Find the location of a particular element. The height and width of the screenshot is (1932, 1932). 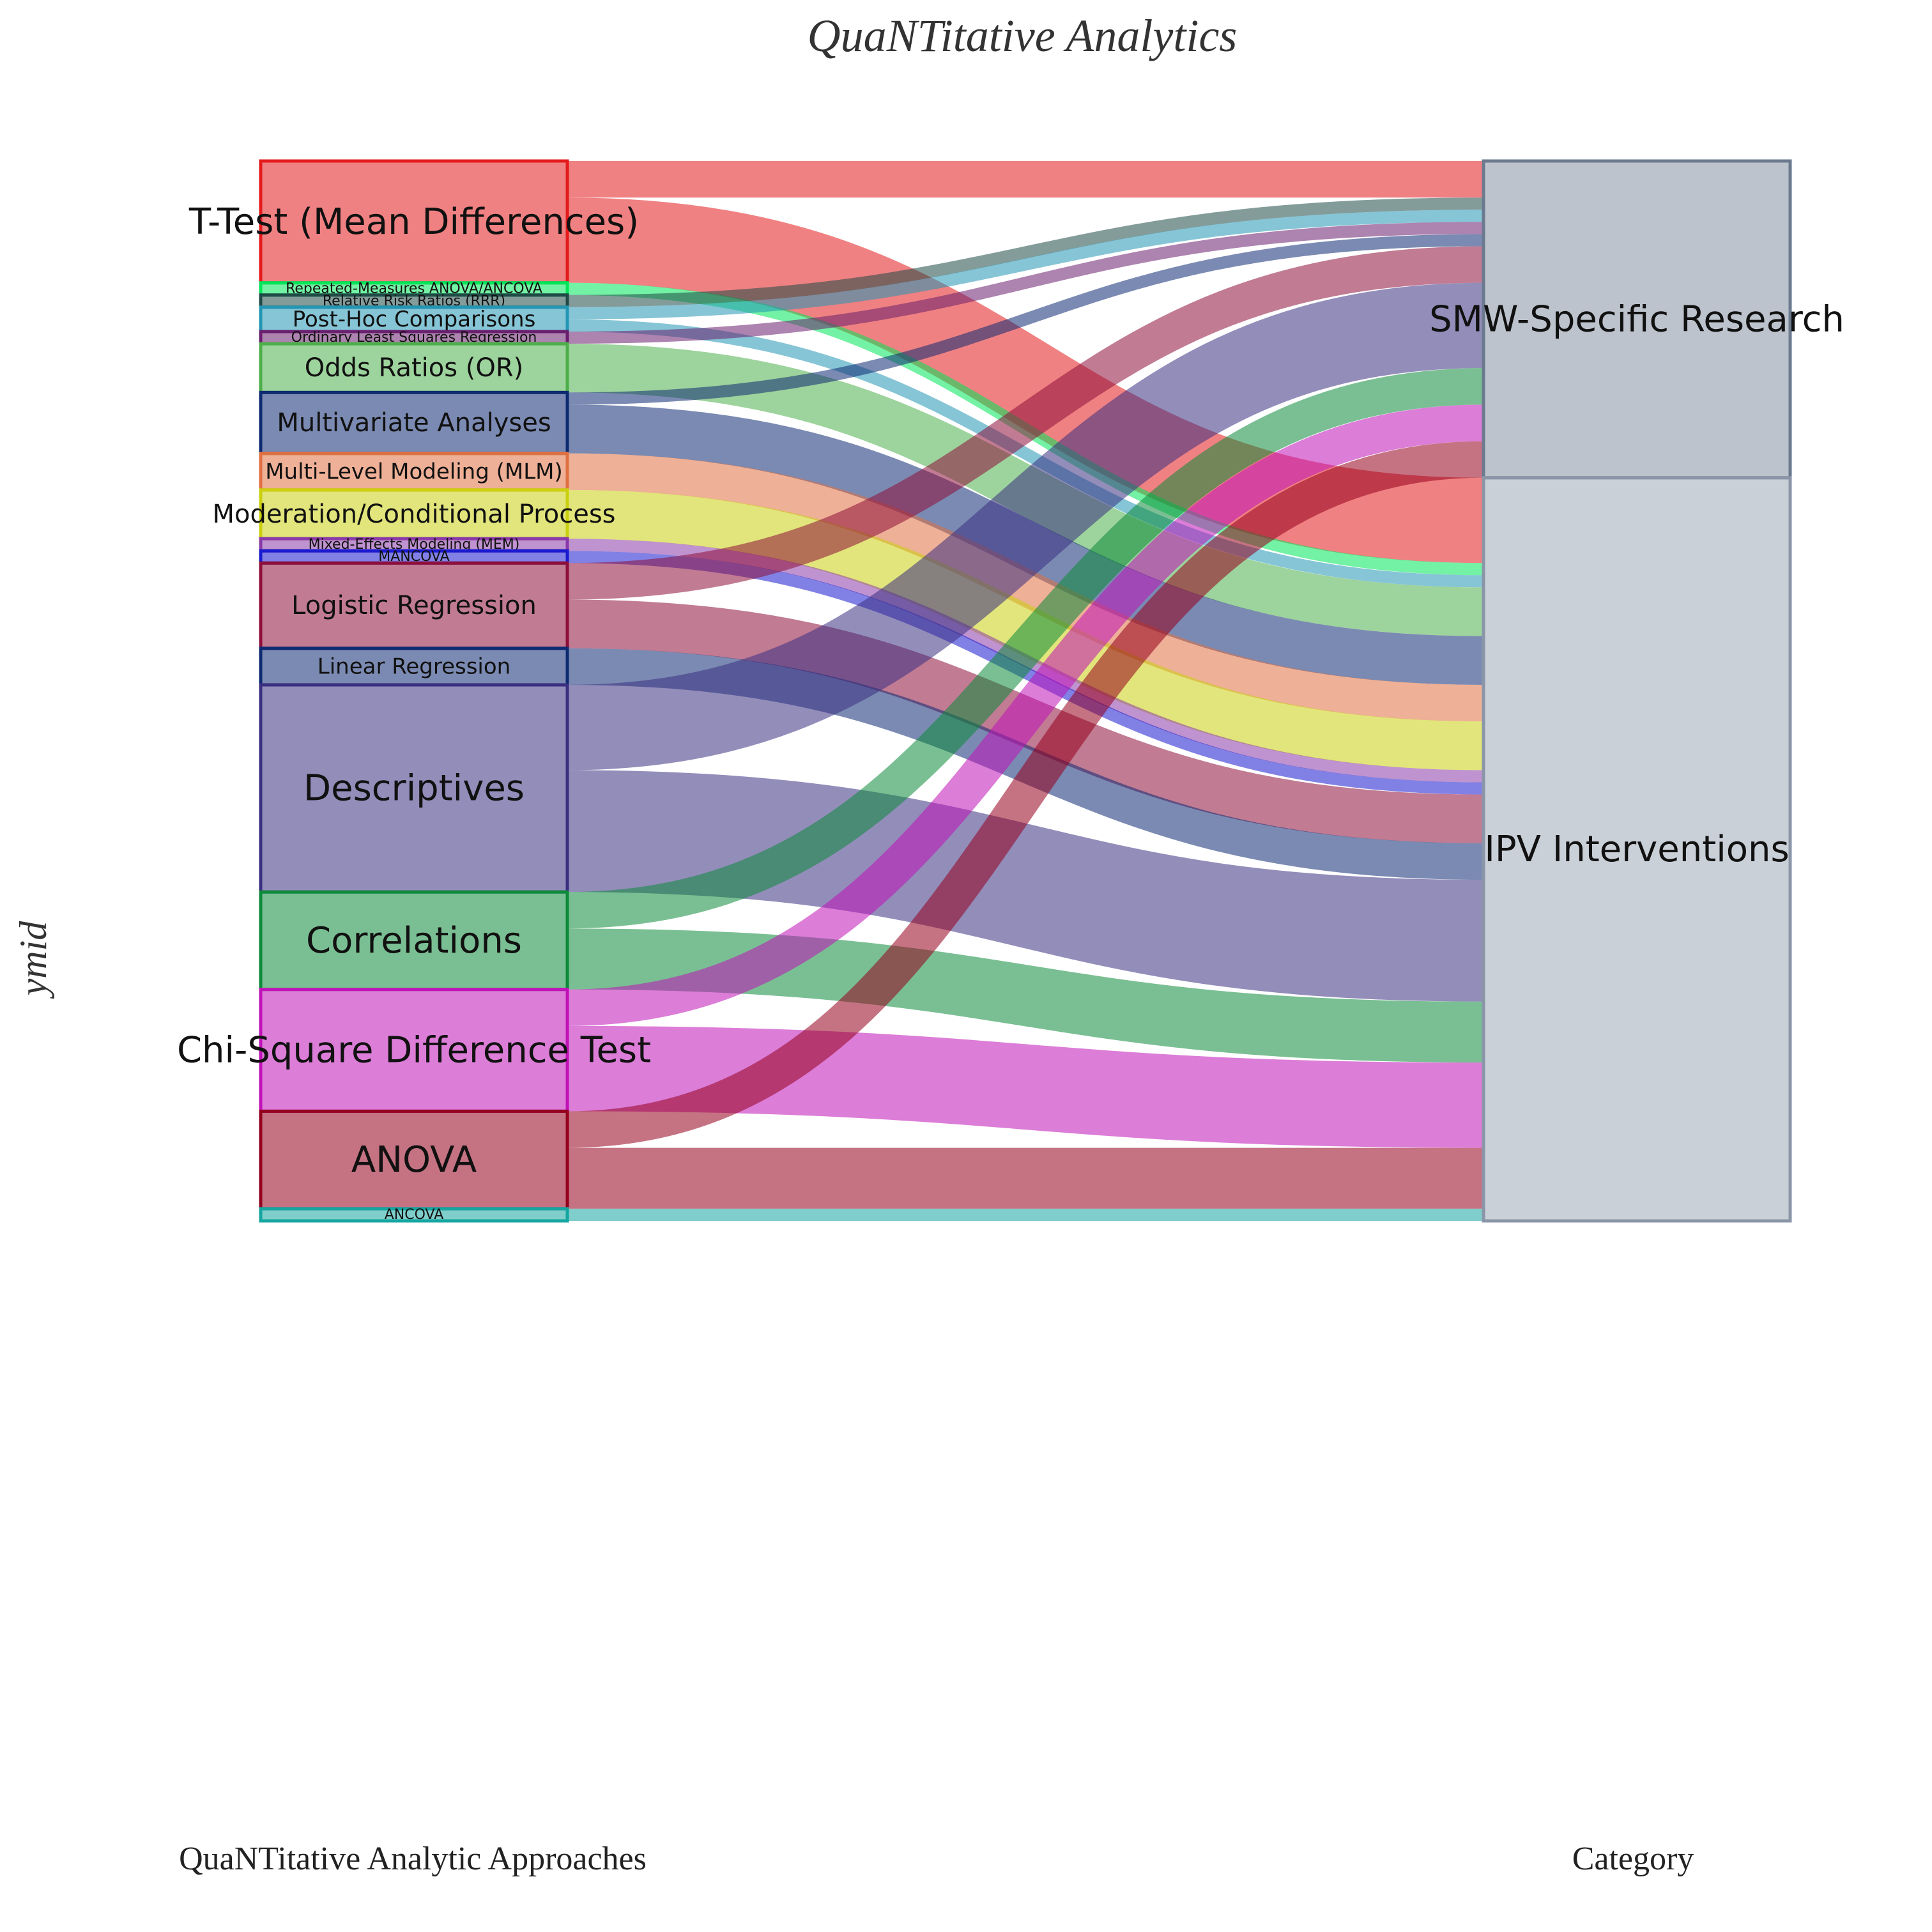

node-ancova is located at coordinates (414, 1215).